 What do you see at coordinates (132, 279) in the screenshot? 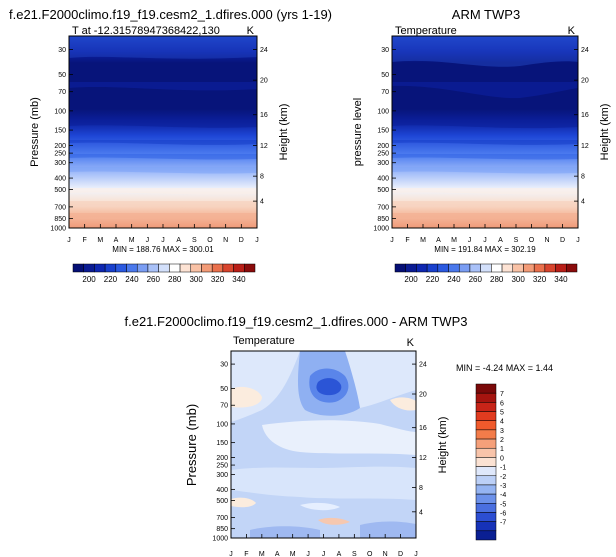
I see `colorbar-label: 240` at bounding box center [132, 279].